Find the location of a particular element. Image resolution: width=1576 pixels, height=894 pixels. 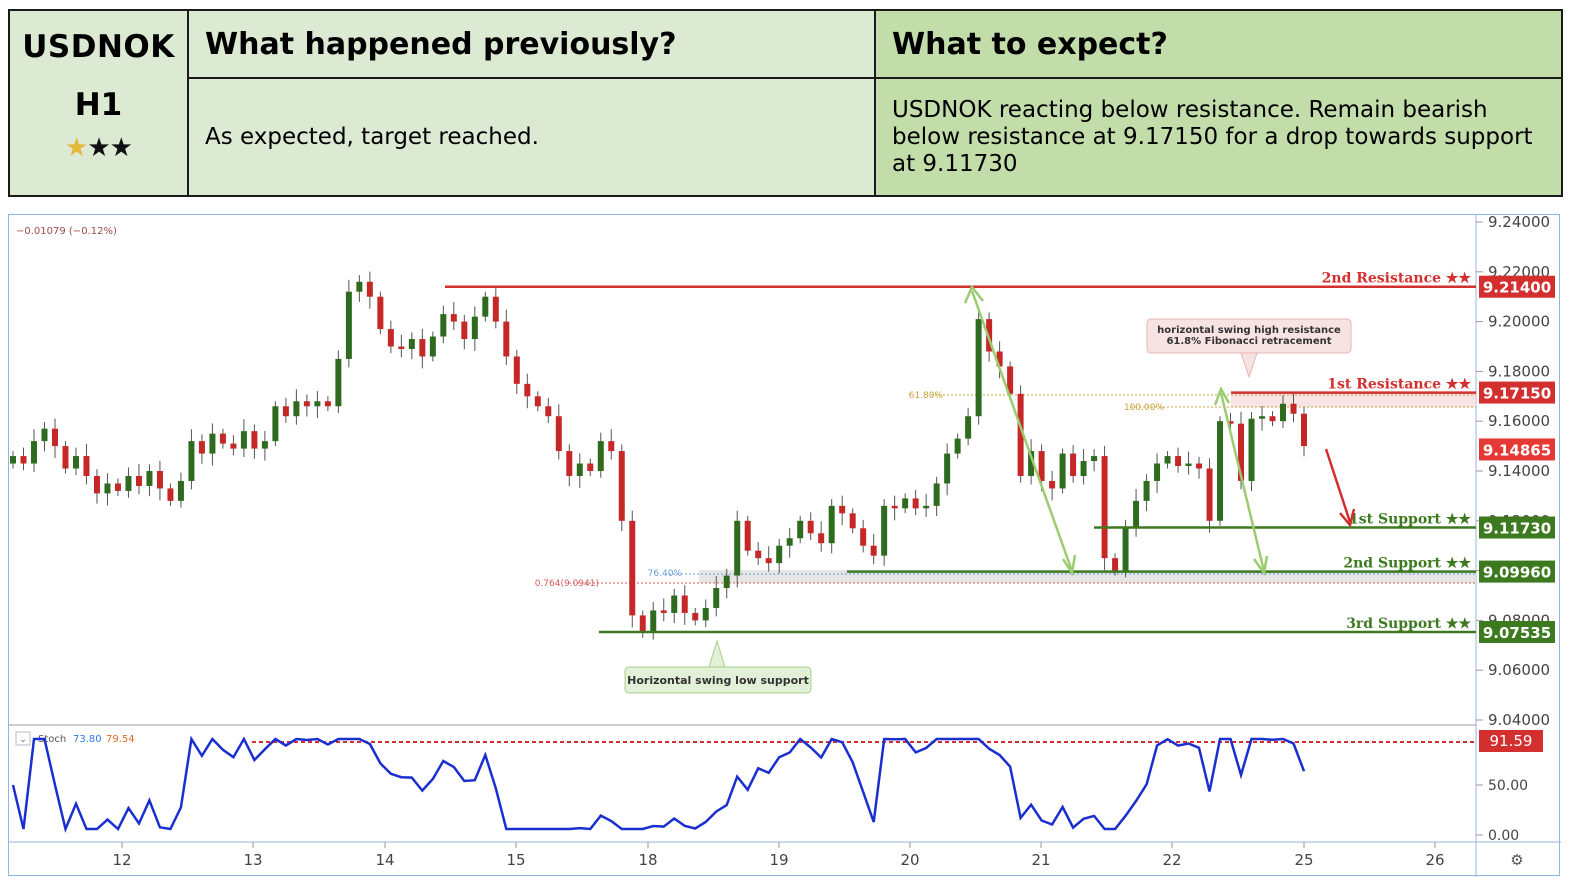

y-tick-label: 9.18000 is located at coordinates (1519, 371).